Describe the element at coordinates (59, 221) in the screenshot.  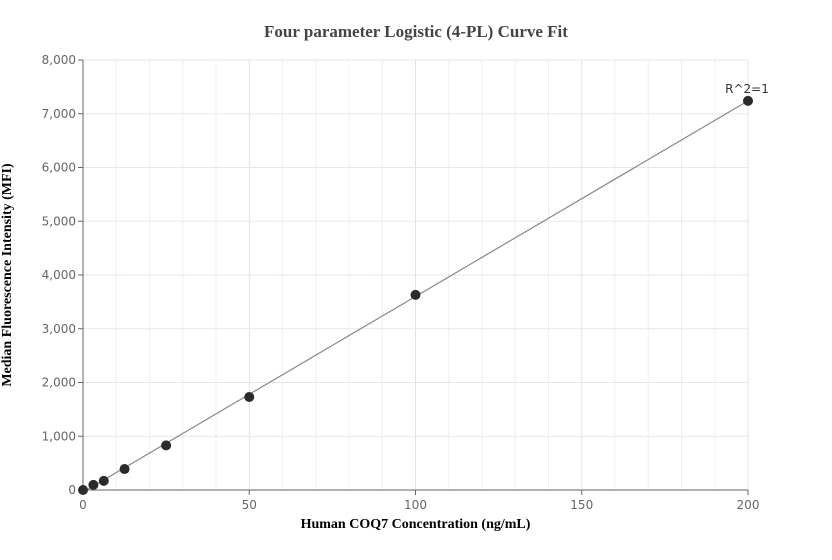
I see `y-tick-label: 5,000` at that location.